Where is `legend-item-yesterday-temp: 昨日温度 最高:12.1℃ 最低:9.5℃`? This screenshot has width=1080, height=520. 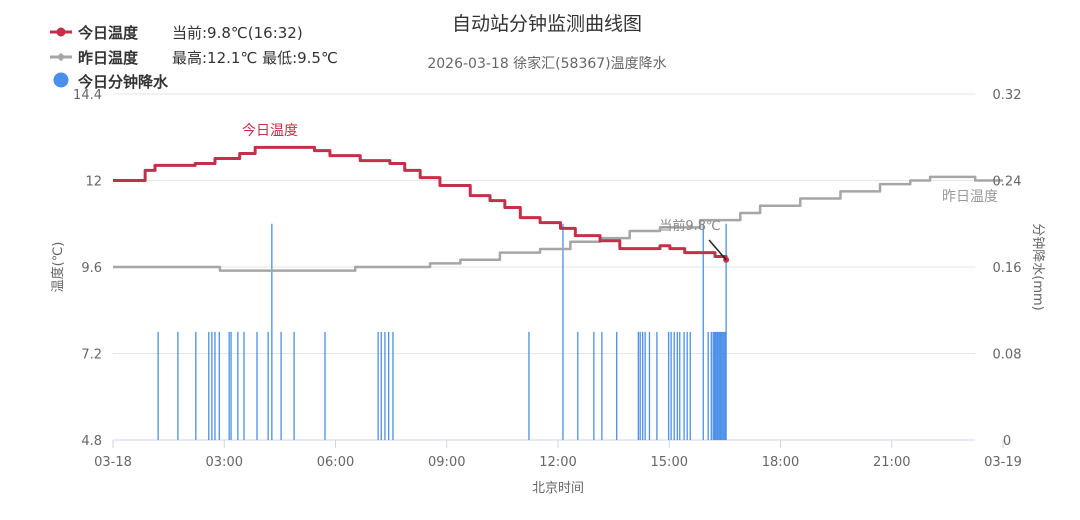 legend-item-yesterday-temp: 昨日温度 最高:12.1℃ 最低:9.5℃ is located at coordinates (194, 58).